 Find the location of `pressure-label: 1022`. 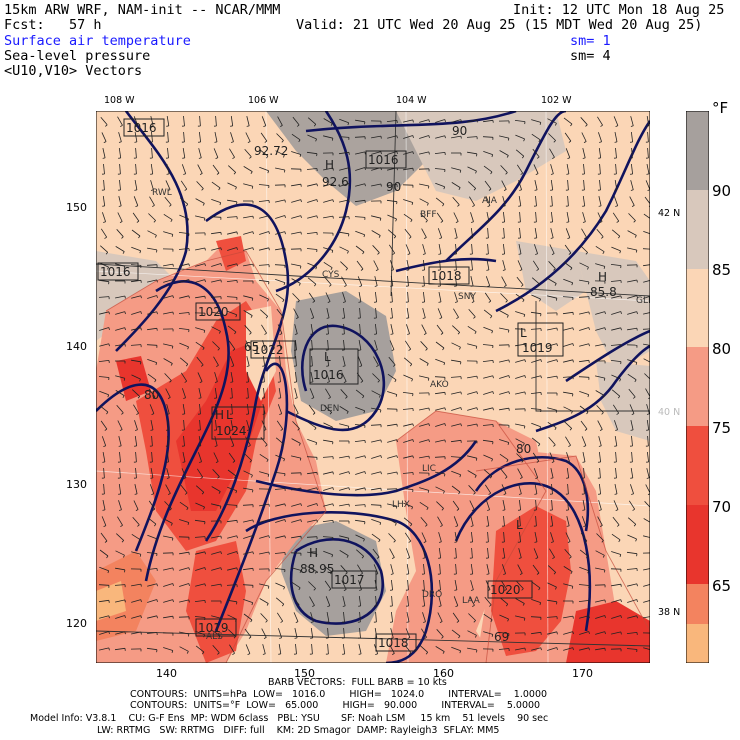

pressure-label: 1022 is located at coordinates (268, 350).